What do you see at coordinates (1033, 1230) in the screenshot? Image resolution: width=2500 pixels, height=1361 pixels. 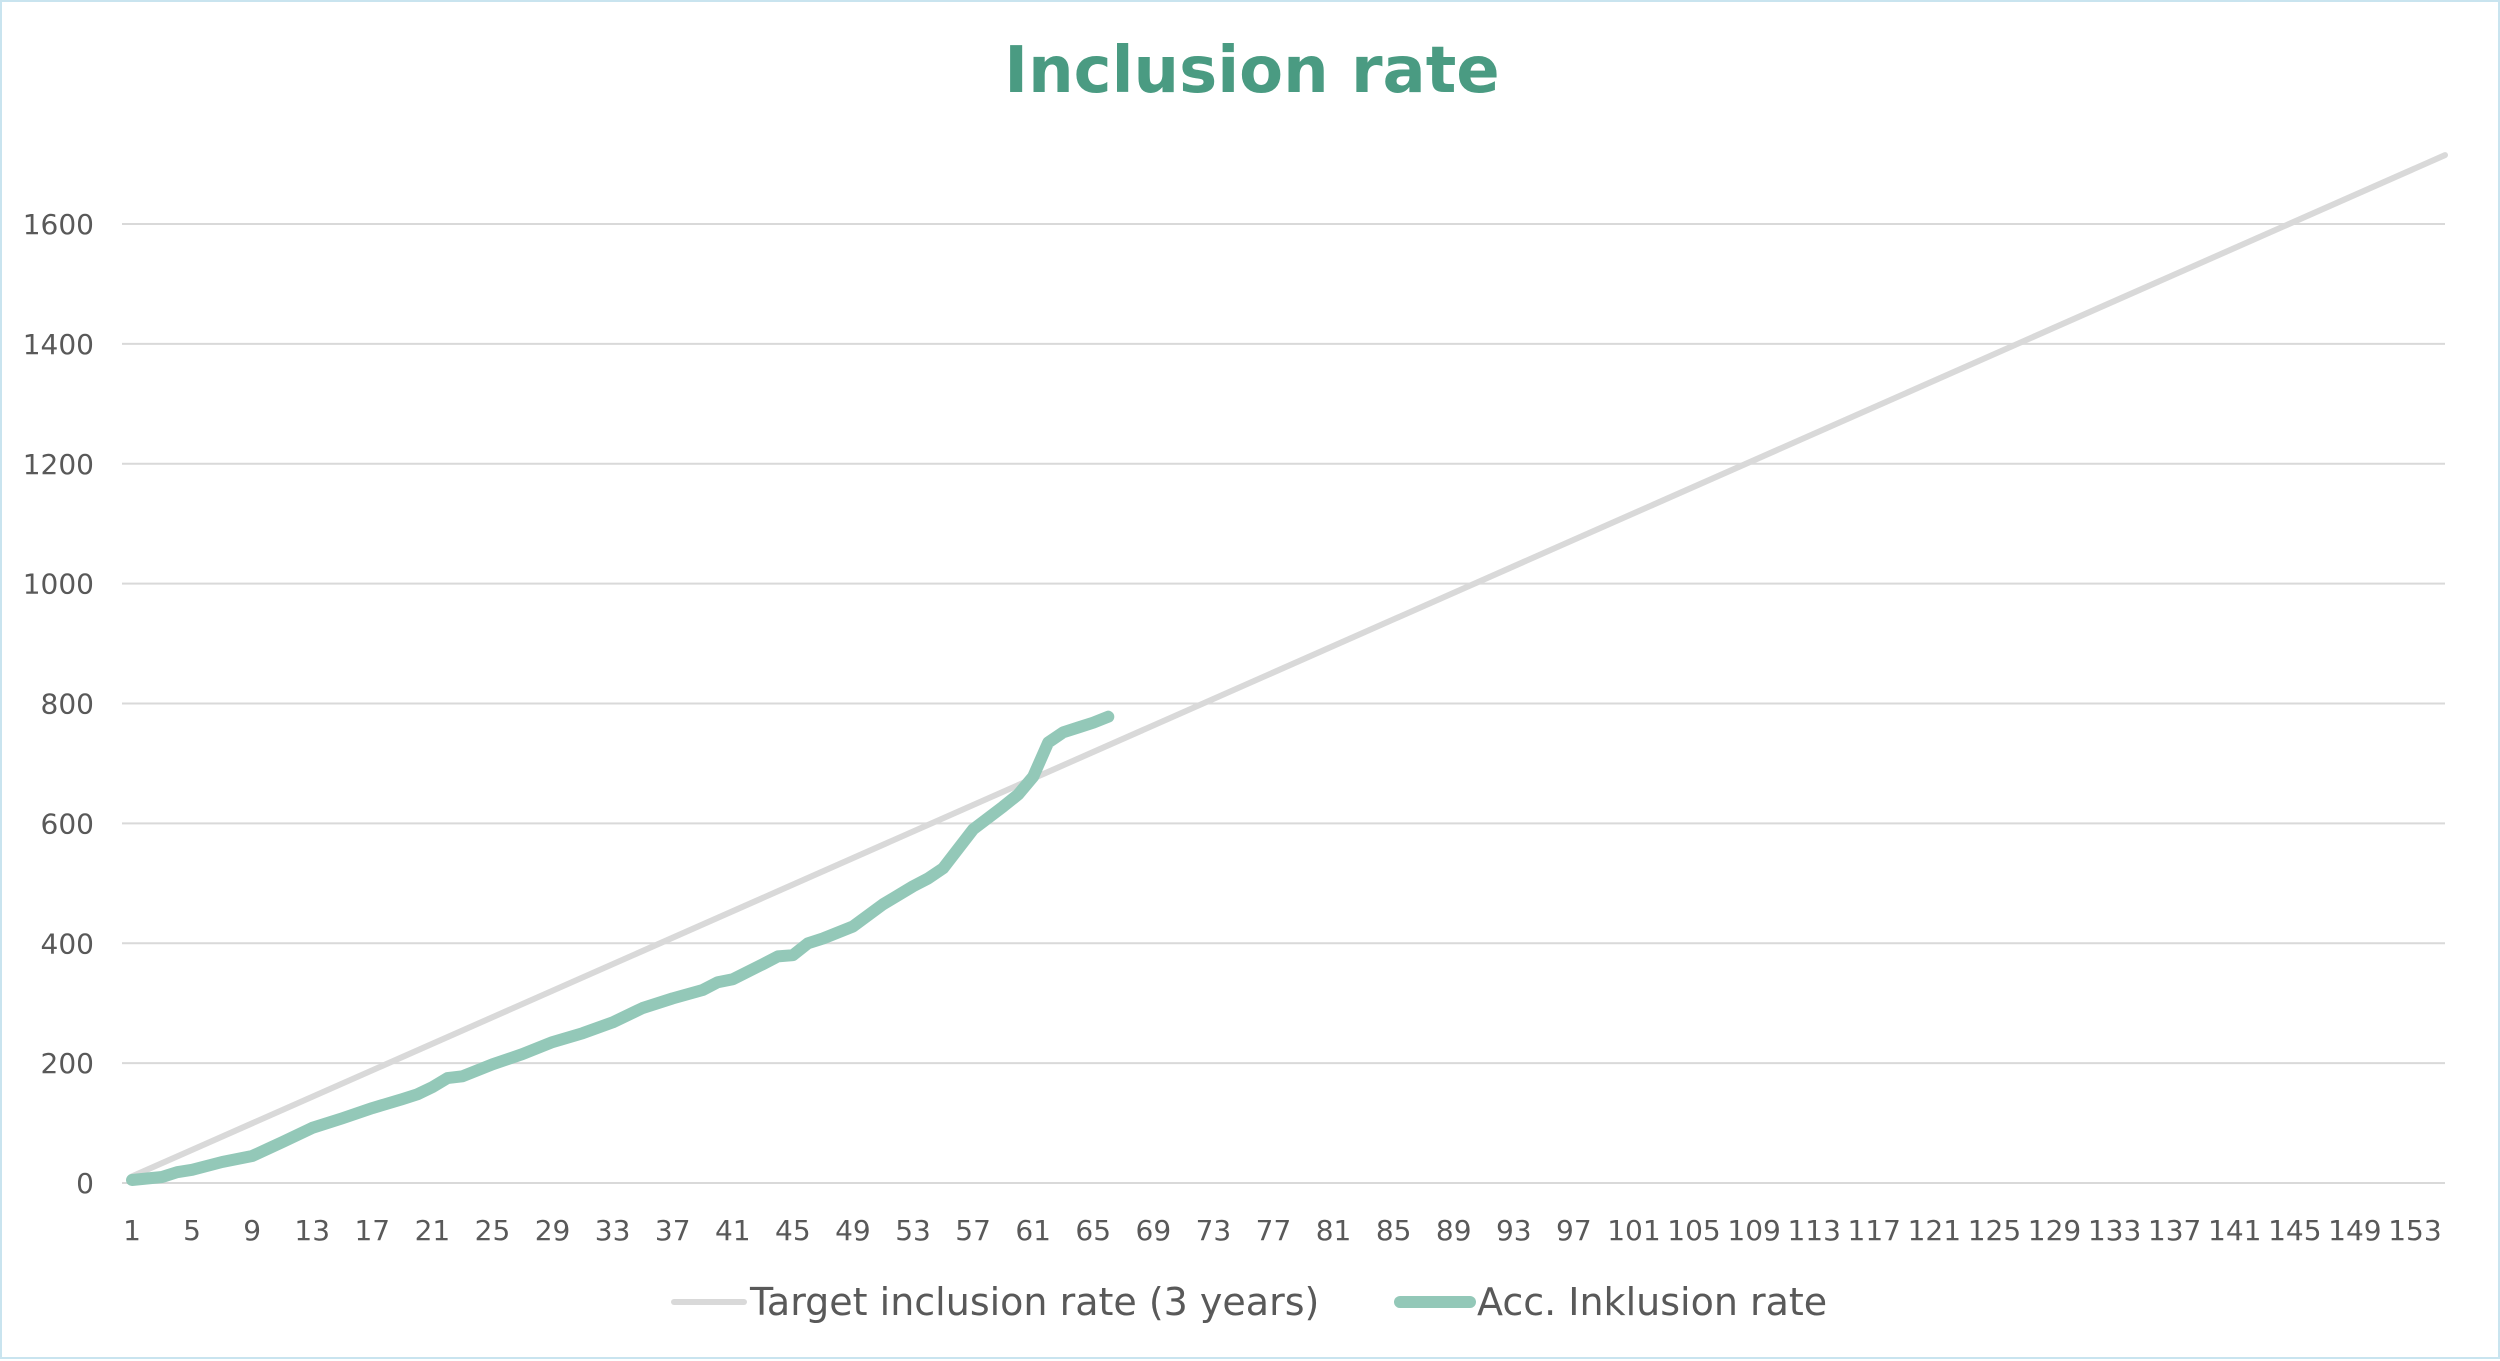 I see `x-tick-label: 61` at bounding box center [1033, 1230].